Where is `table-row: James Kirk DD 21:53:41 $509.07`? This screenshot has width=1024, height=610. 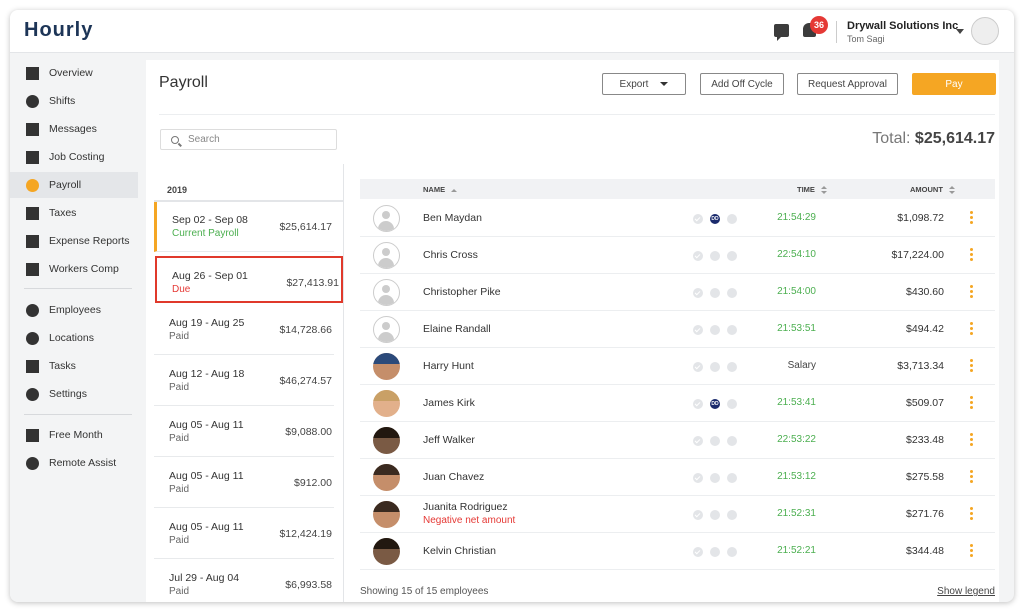 table-row: James Kirk DD 21:53:41 $509.07 is located at coordinates (677, 403).